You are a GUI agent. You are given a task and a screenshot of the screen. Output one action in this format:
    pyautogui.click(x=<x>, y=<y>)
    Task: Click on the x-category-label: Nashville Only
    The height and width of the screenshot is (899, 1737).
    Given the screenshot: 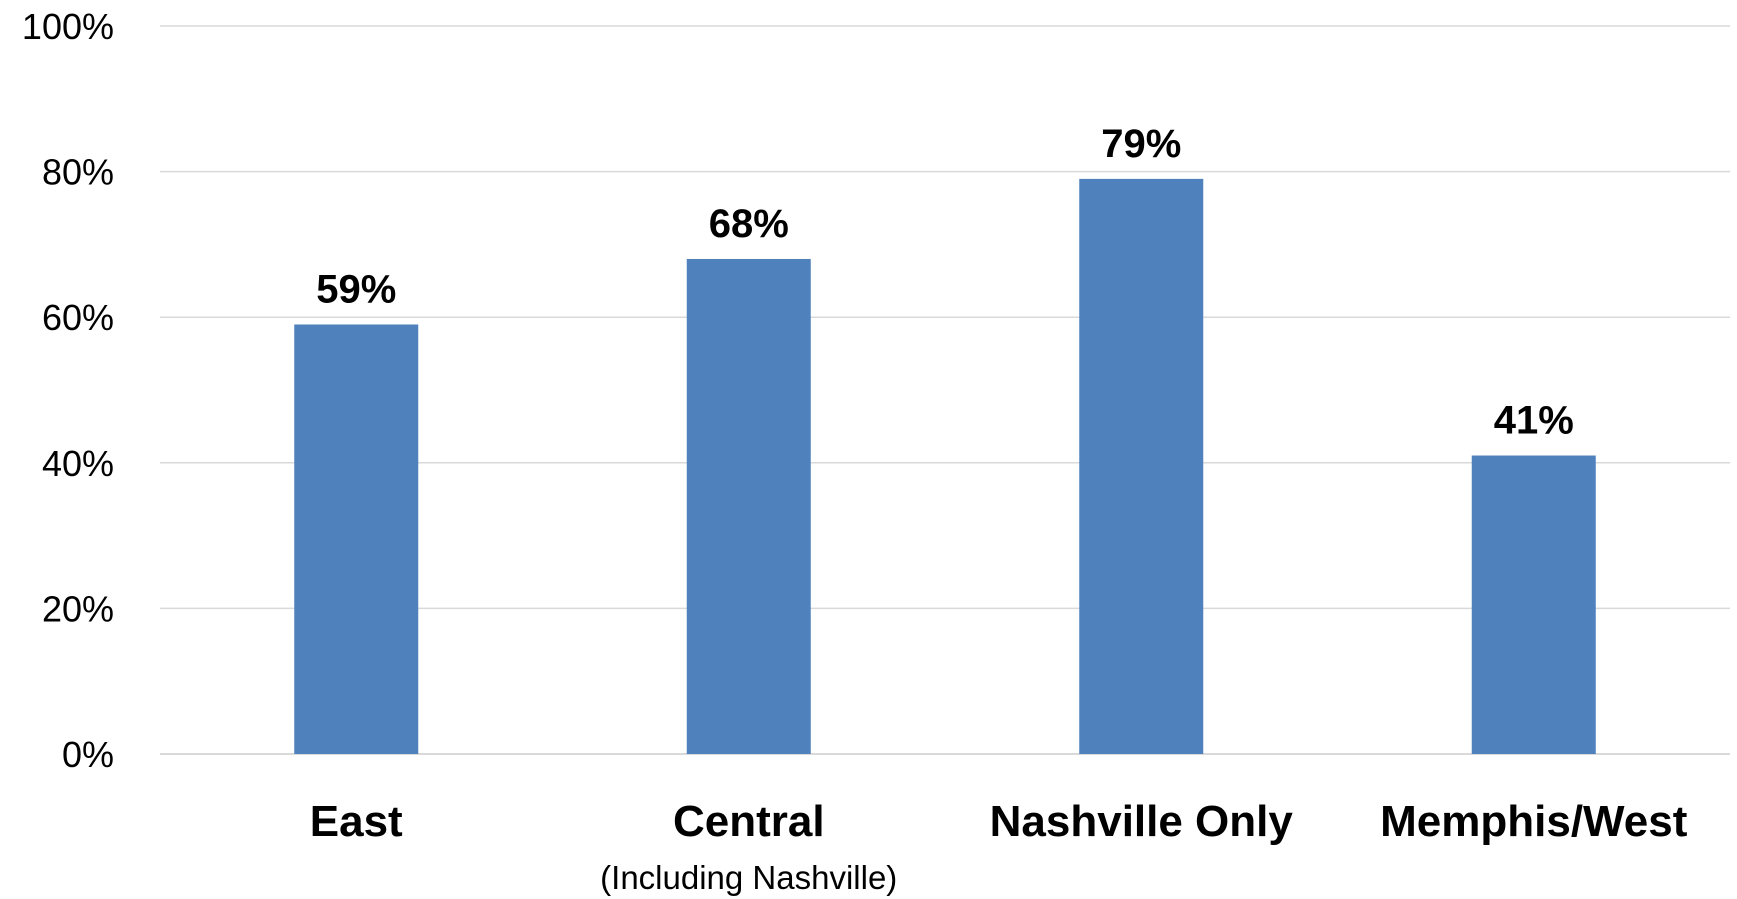 What is the action you would take?
    pyautogui.click(x=1142, y=821)
    